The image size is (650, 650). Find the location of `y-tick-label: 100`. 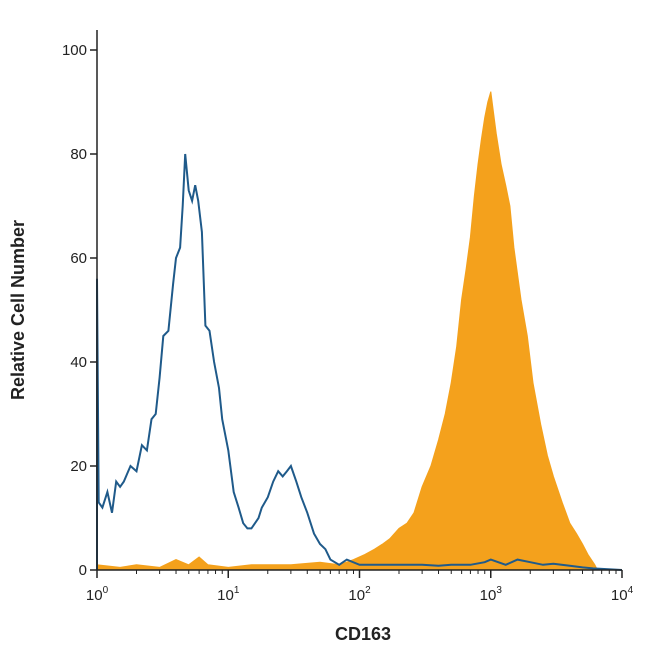

y-tick-label: 100 is located at coordinates (74, 50).